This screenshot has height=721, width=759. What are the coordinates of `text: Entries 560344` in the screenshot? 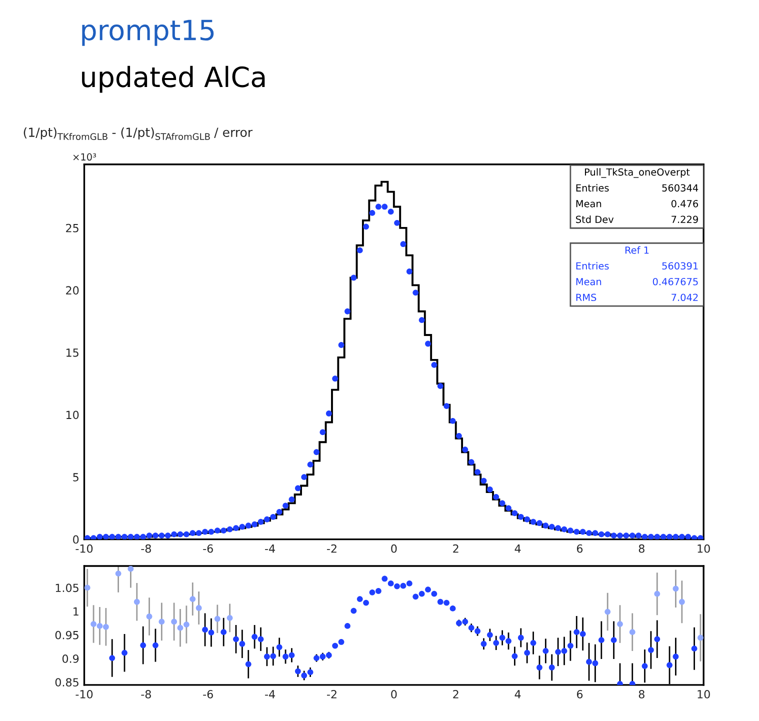 It's located at (637, 188).